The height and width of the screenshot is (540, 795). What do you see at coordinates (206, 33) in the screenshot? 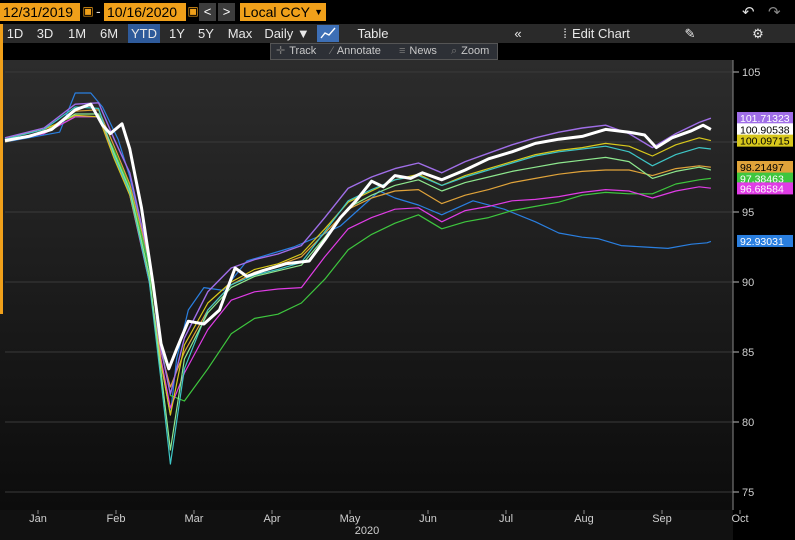
I see `period-5y-button: 5Y` at bounding box center [206, 33].